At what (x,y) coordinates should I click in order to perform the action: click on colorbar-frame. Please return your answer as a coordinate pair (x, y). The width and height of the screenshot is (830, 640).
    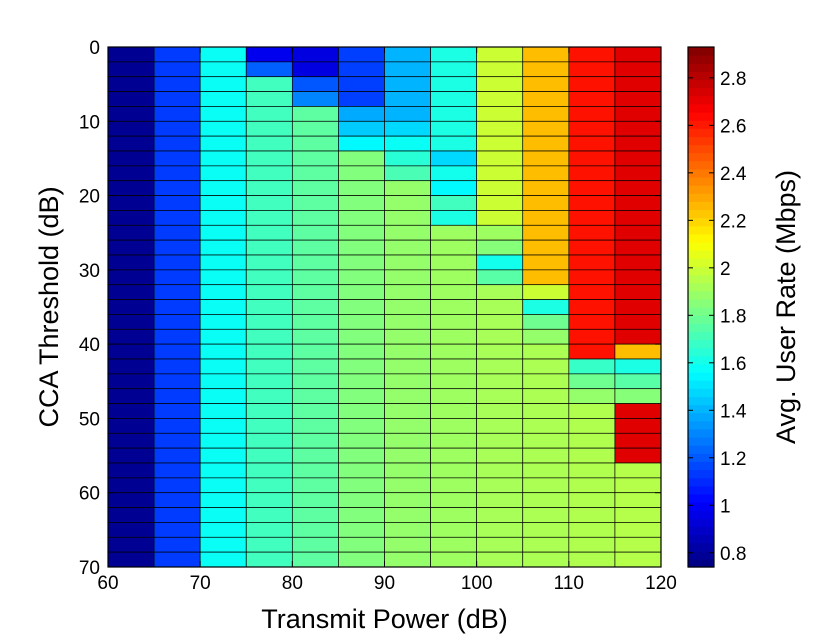
    Looking at the image, I should click on (701, 307).